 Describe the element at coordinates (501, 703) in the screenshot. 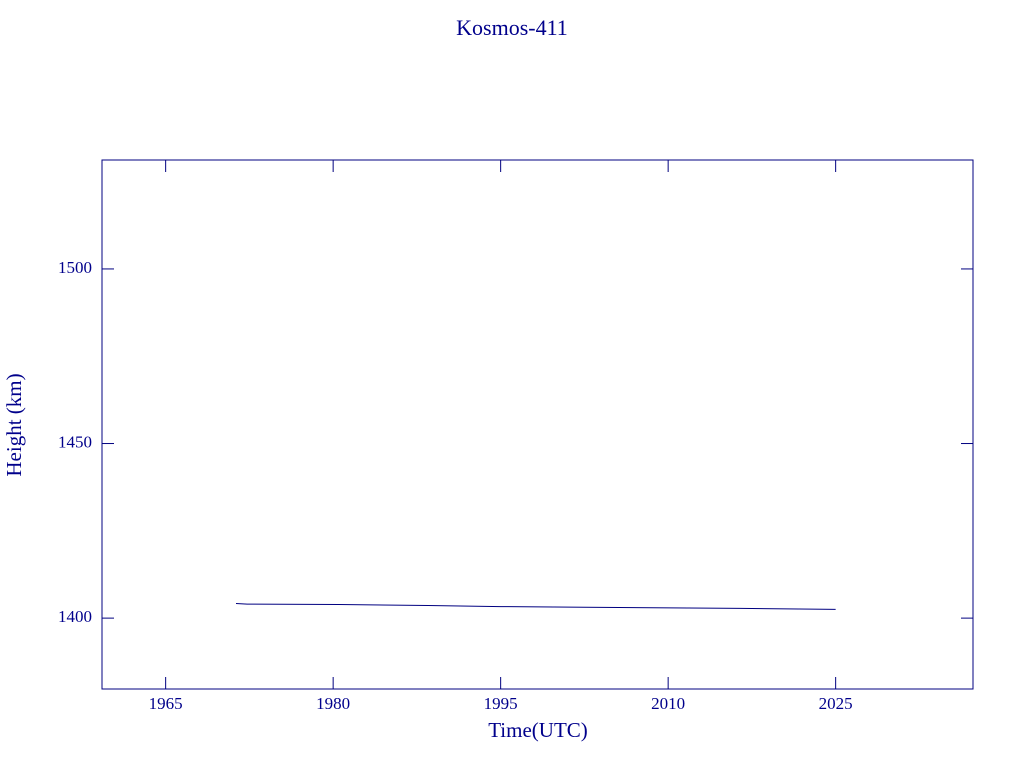

I see `x-tick-label: 1995` at that location.